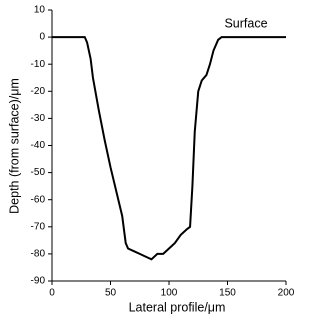 The image size is (320, 318). What do you see at coordinates (38, 145) in the screenshot?
I see `y-tick-label: -40` at bounding box center [38, 145].